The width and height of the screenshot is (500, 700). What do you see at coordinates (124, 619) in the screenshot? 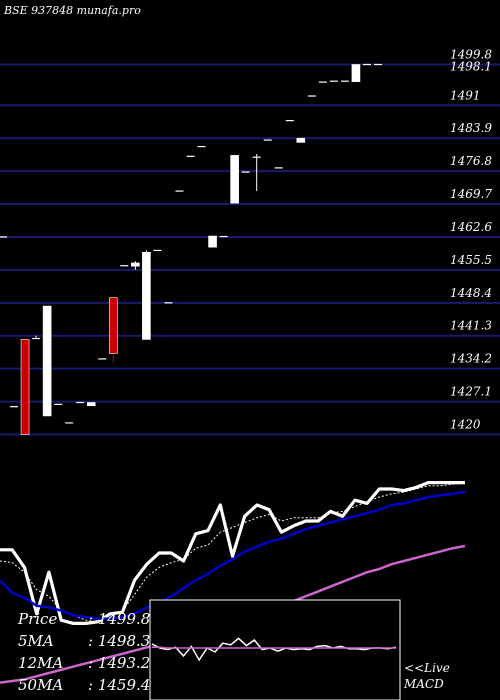
I see `stat-price-value: 1499.8` at bounding box center [124, 619].